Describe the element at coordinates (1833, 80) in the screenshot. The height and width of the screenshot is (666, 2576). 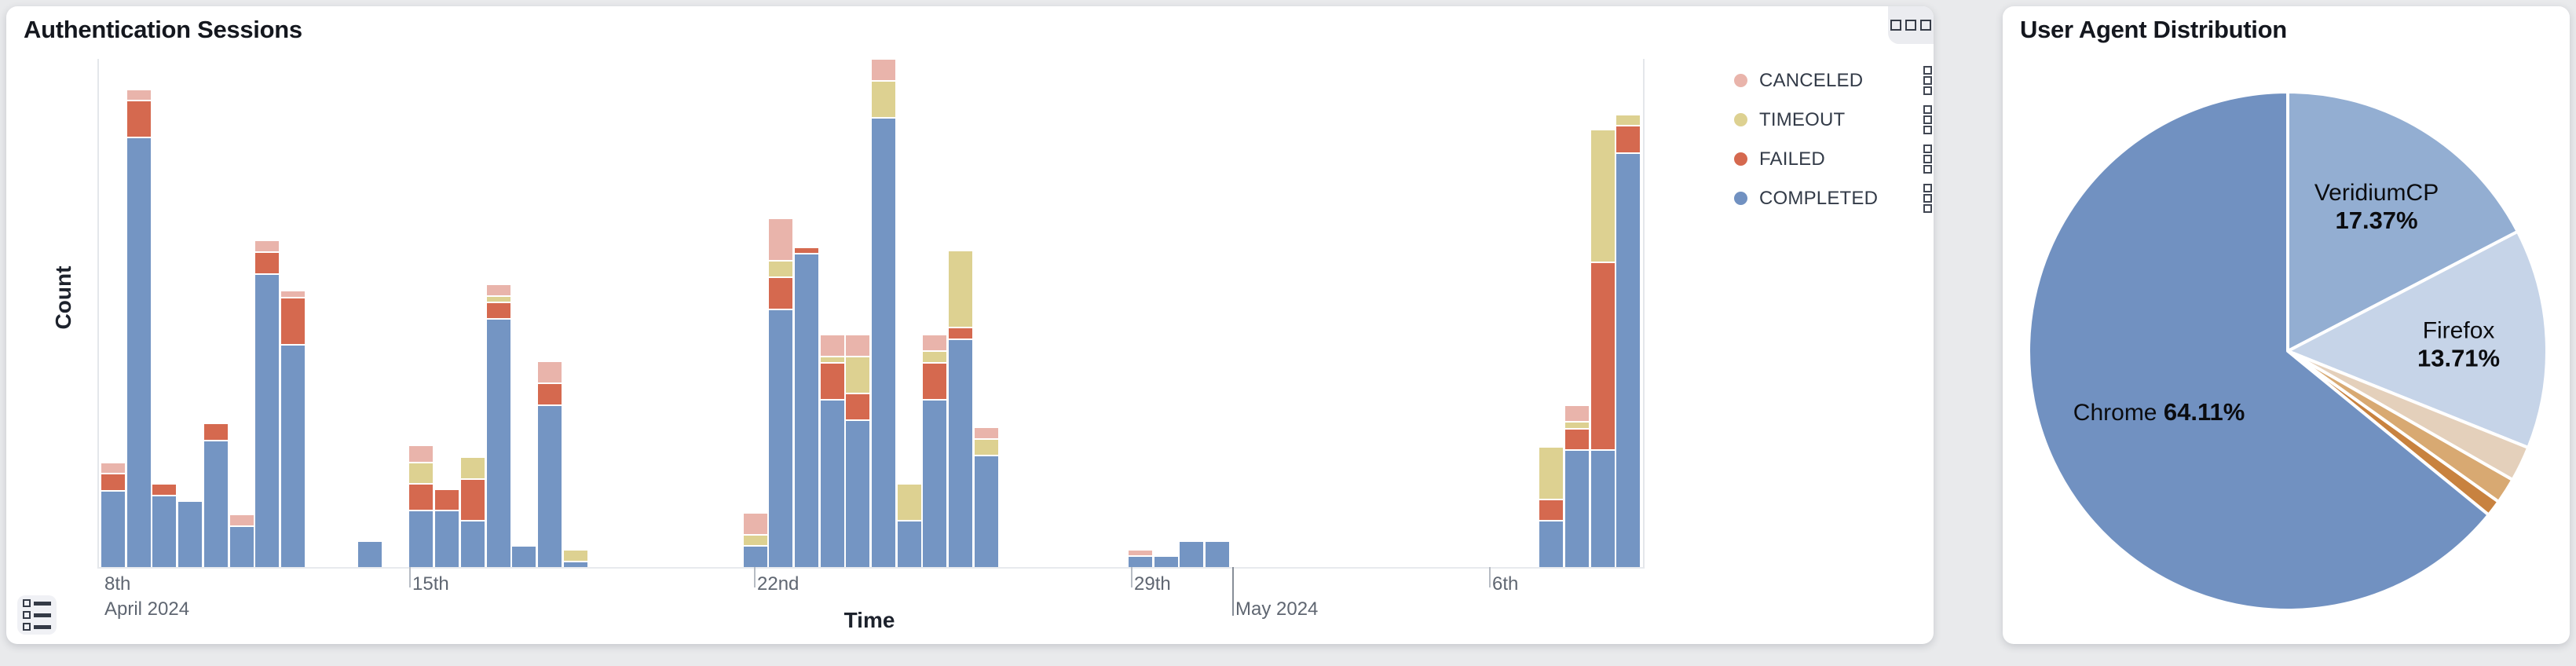
I see `legend-item-canceled: CANCELED` at that location.